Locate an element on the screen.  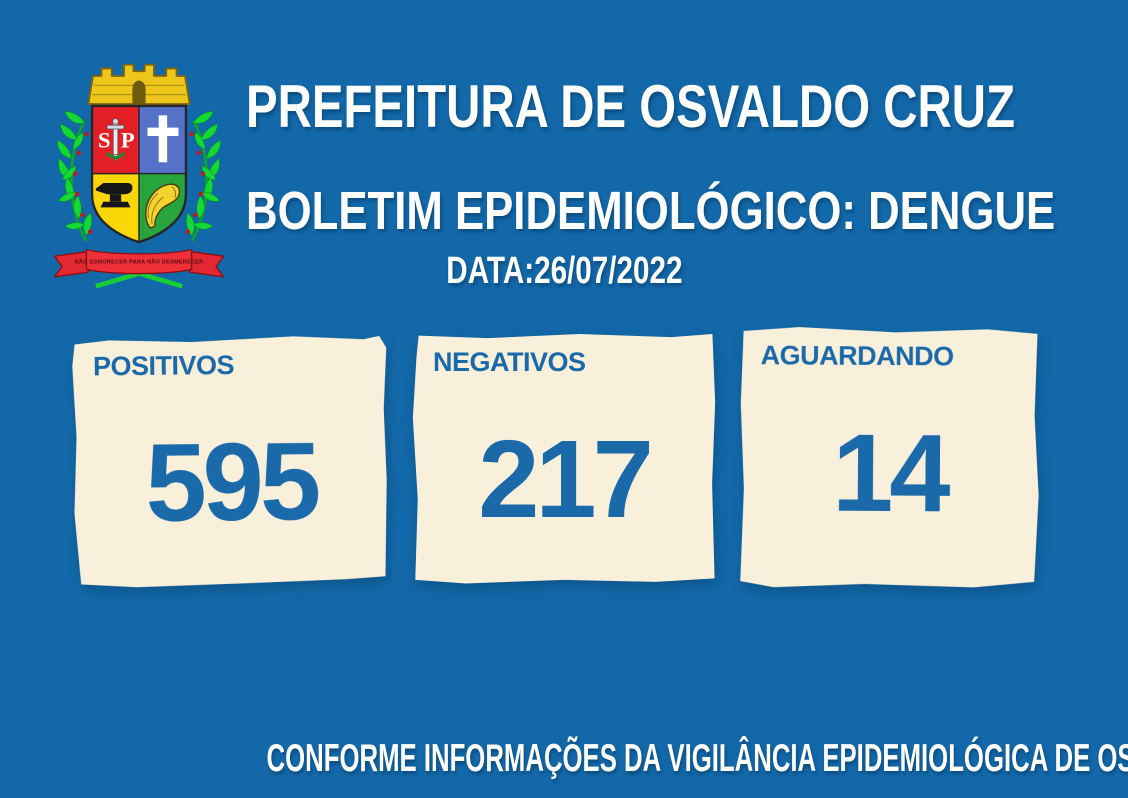
stat-card-shape: AGUARDANDO 14 is located at coordinates (889, 457).